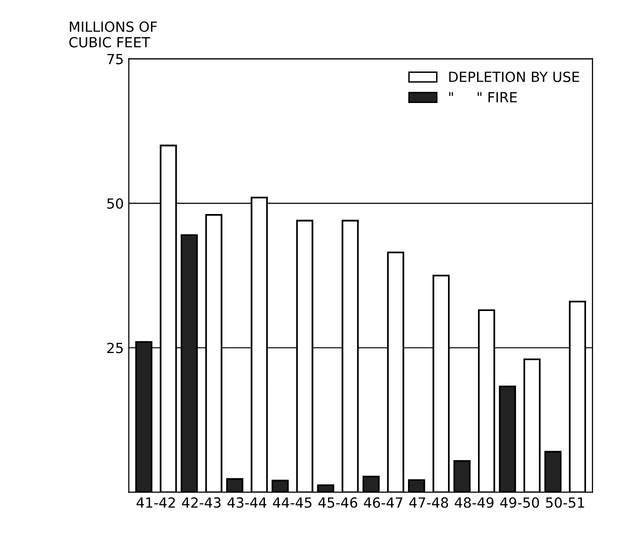 The width and height of the screenshot is (644, 535). I want to click on x-tick-label: 45-46, so click(338, 502).